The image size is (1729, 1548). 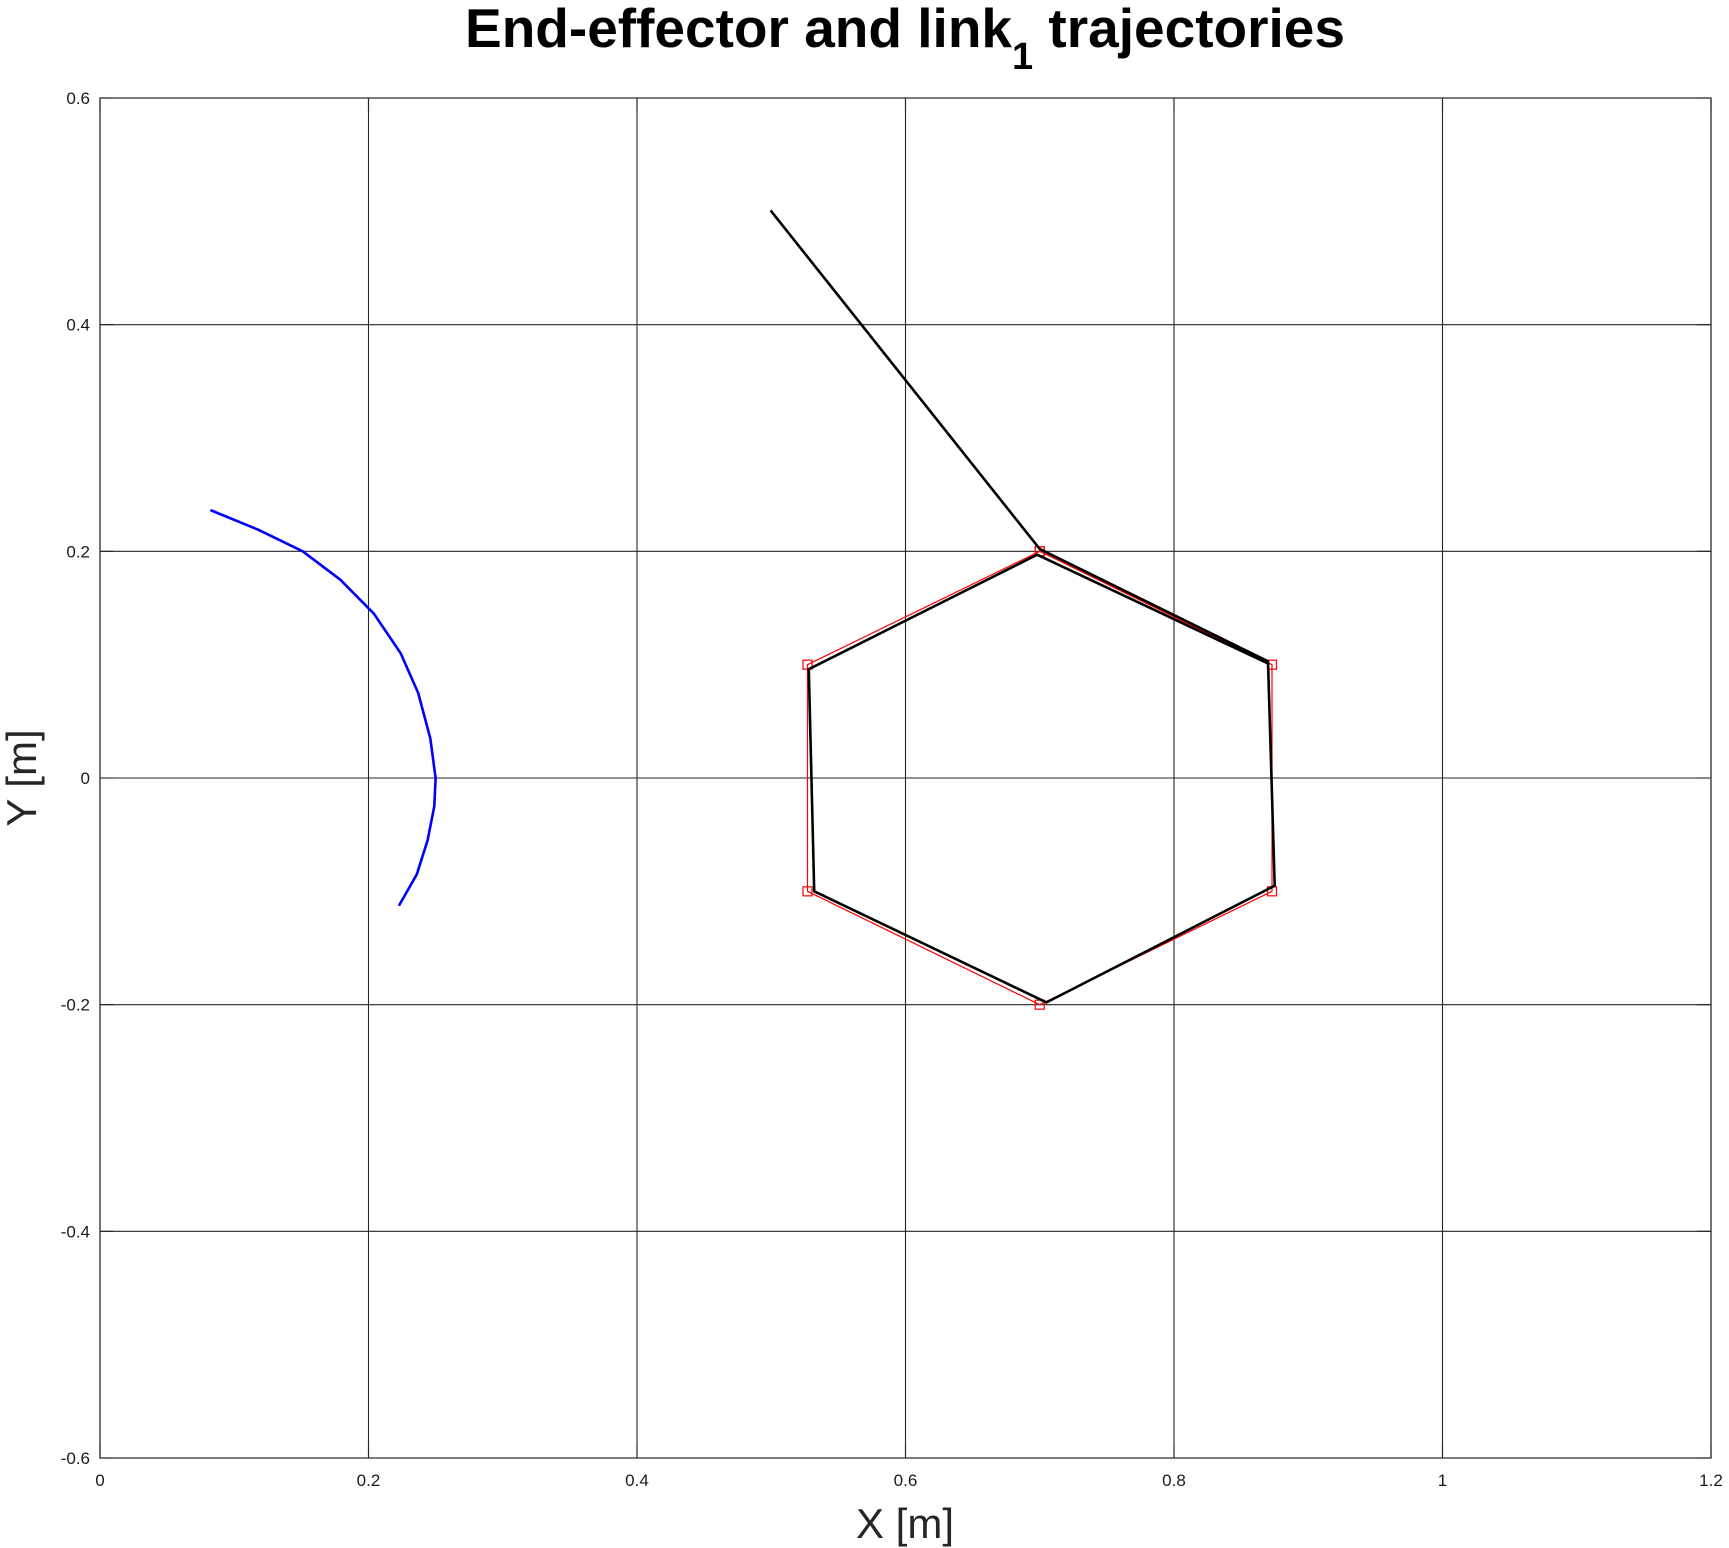 What do you see at coordinates (1711, 1480) in the screenshot?
I see `x-tick-label-6: 1.2` at bounding box center [1711, 1480].